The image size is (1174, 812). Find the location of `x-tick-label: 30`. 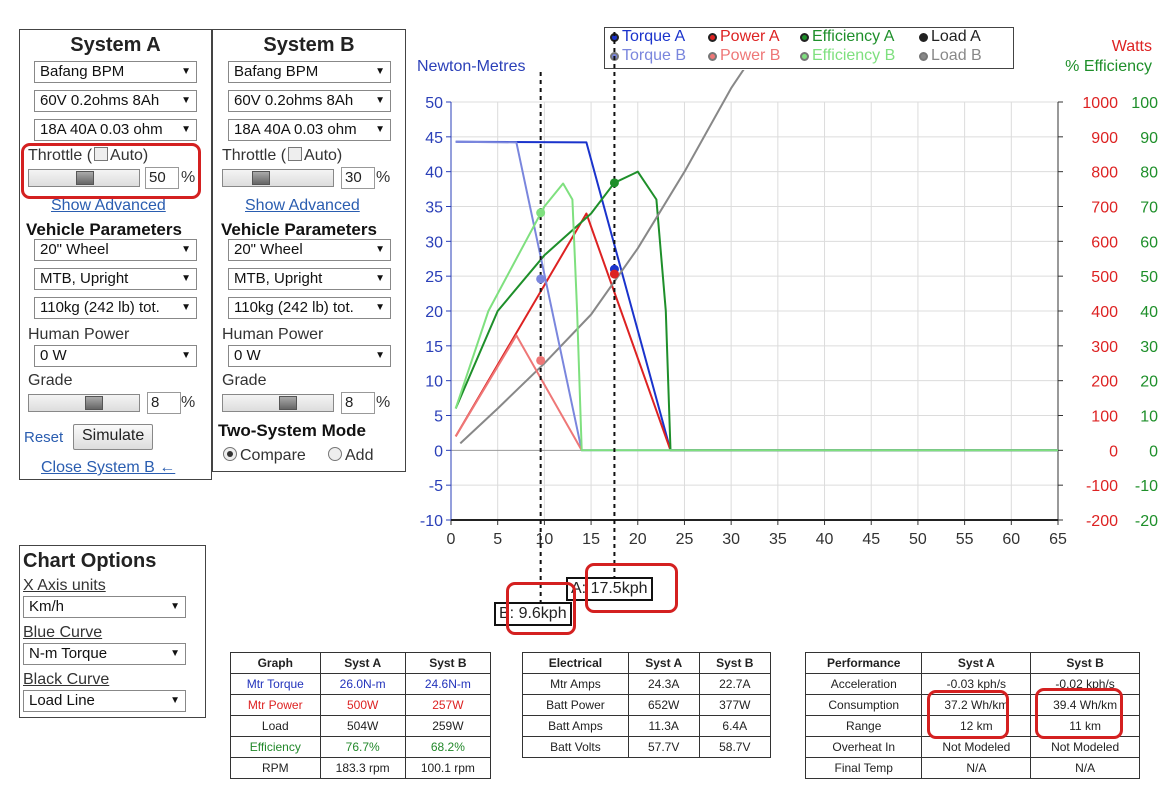

x-tick-label: 30 is located at coordinates (731, 539).